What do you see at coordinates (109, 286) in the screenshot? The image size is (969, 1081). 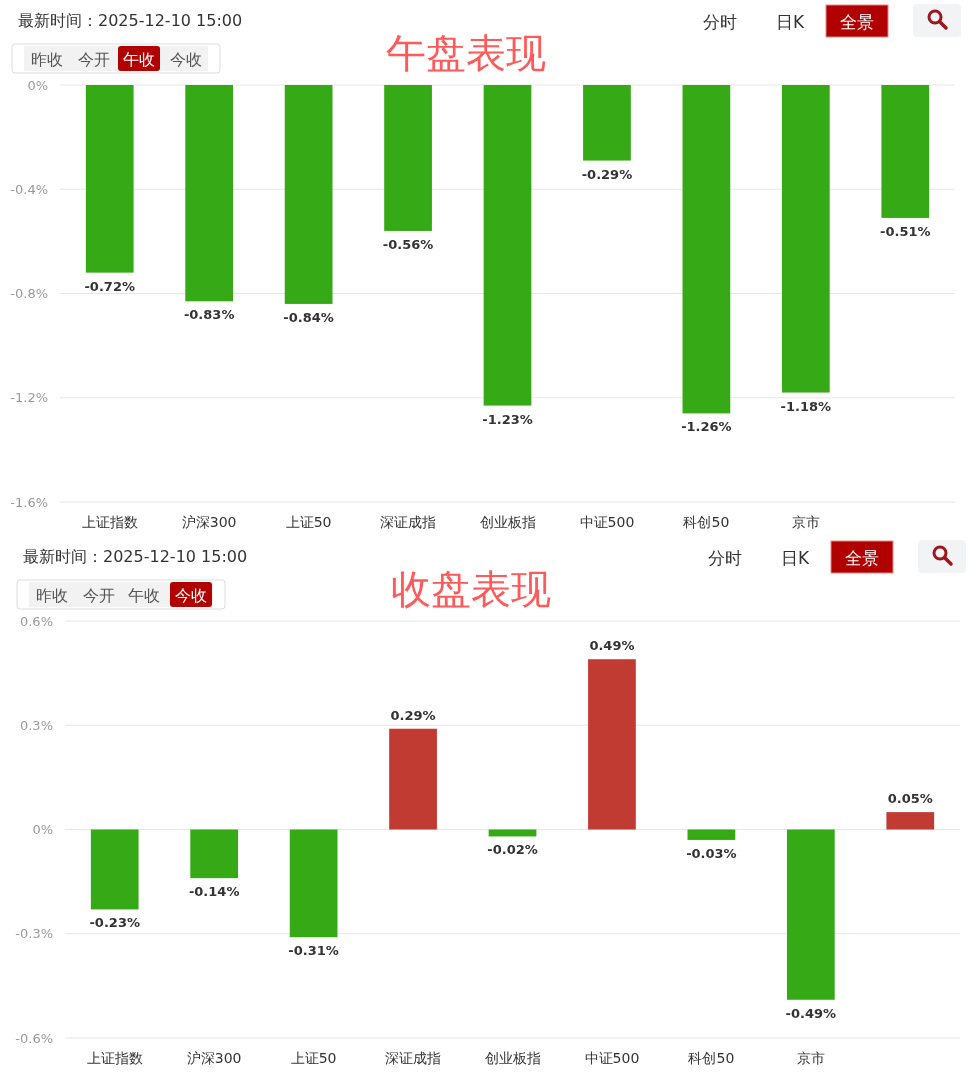 I see `data-label: -0.72%` at bounding box center [109, 286].